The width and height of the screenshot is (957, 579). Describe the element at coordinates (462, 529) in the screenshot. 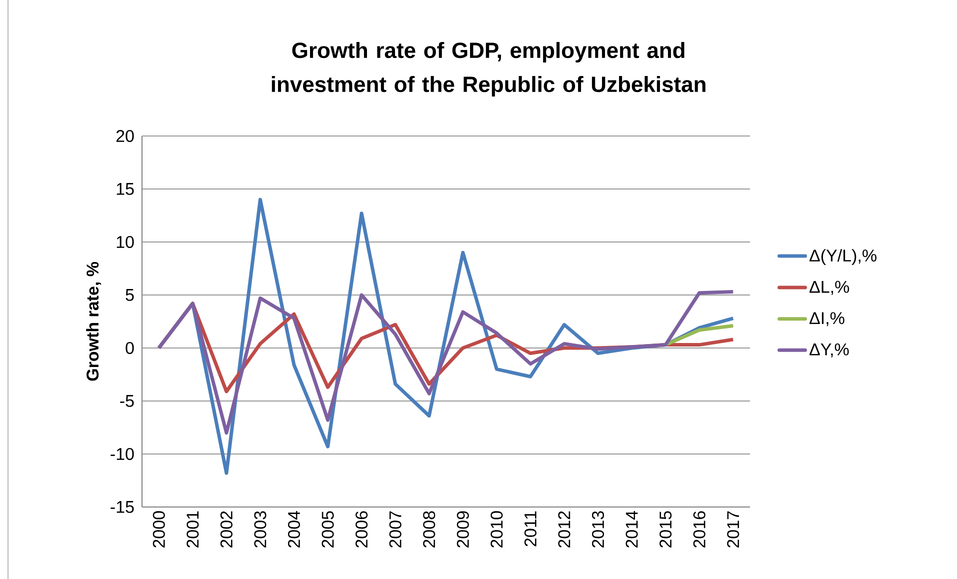

I see `x-tick-label: 2009` at that location.